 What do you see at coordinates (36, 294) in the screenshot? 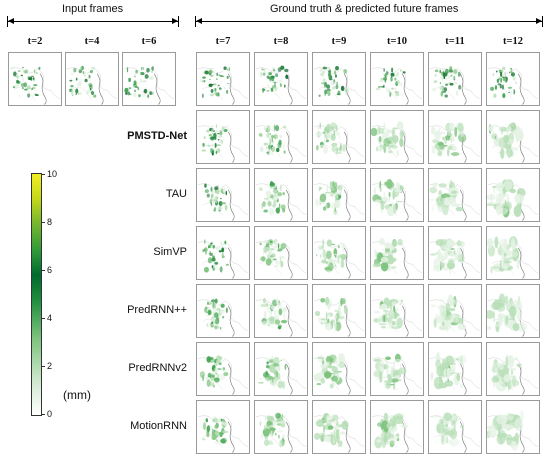
I see `colorbar-gradient` at bounding box center [36, 294].